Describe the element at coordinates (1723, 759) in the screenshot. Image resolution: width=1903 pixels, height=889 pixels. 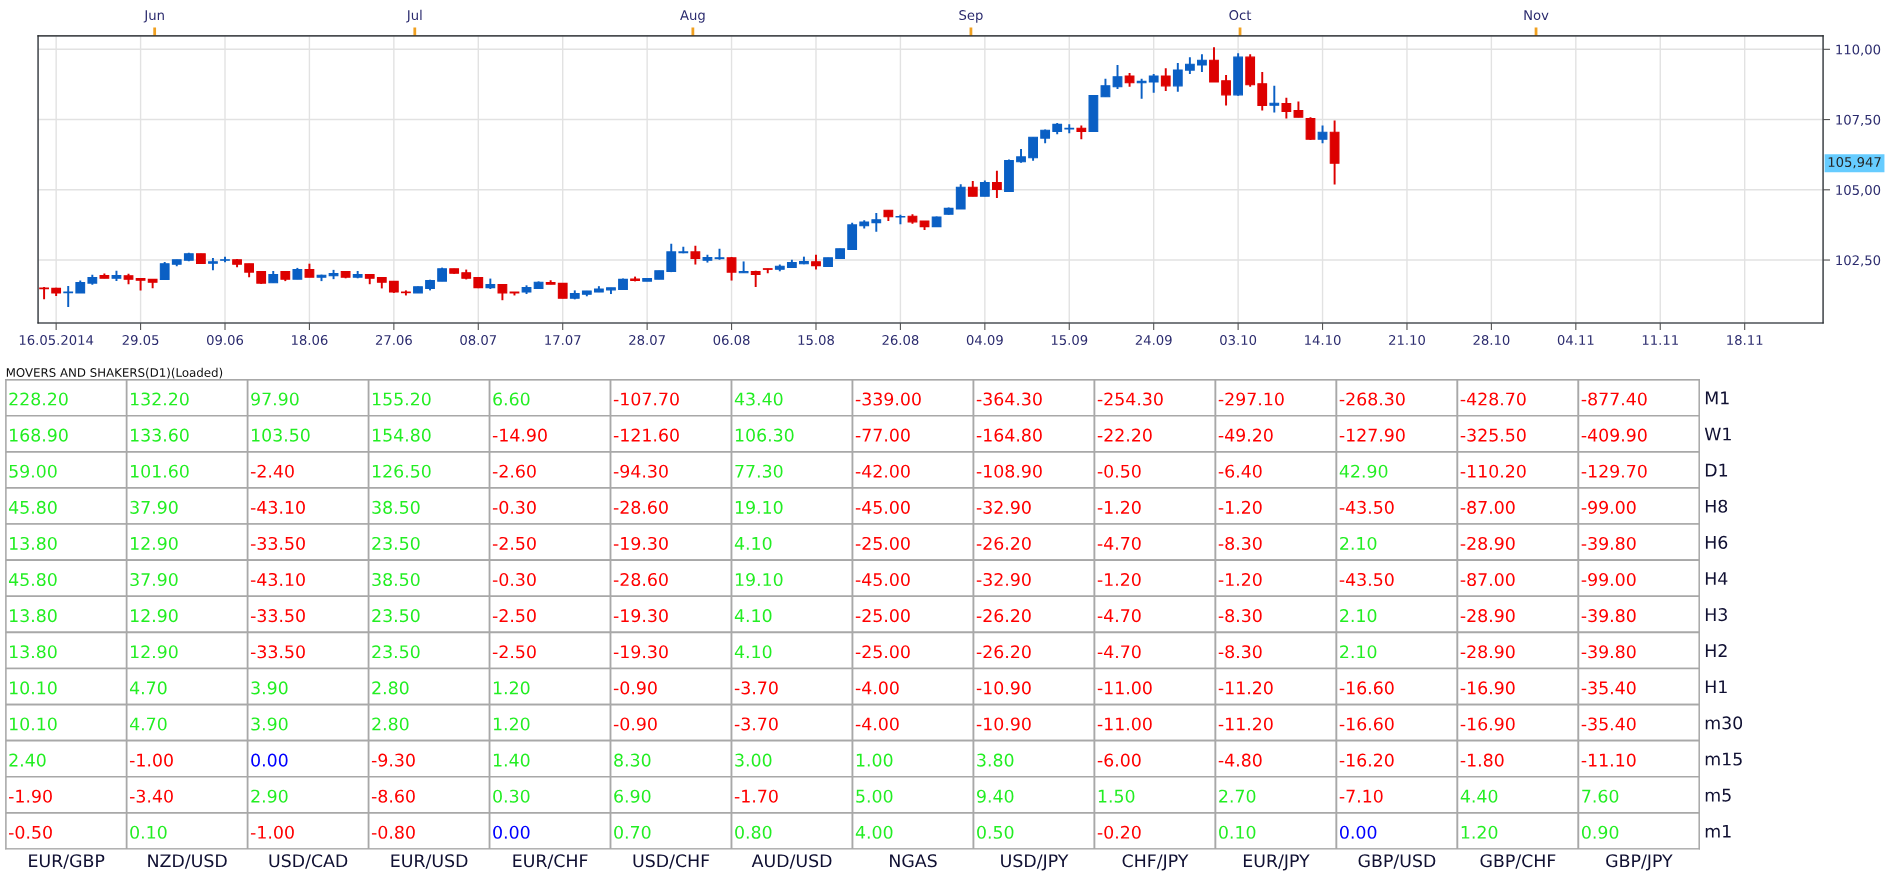
I see `y-tick-label: m15` at that location.